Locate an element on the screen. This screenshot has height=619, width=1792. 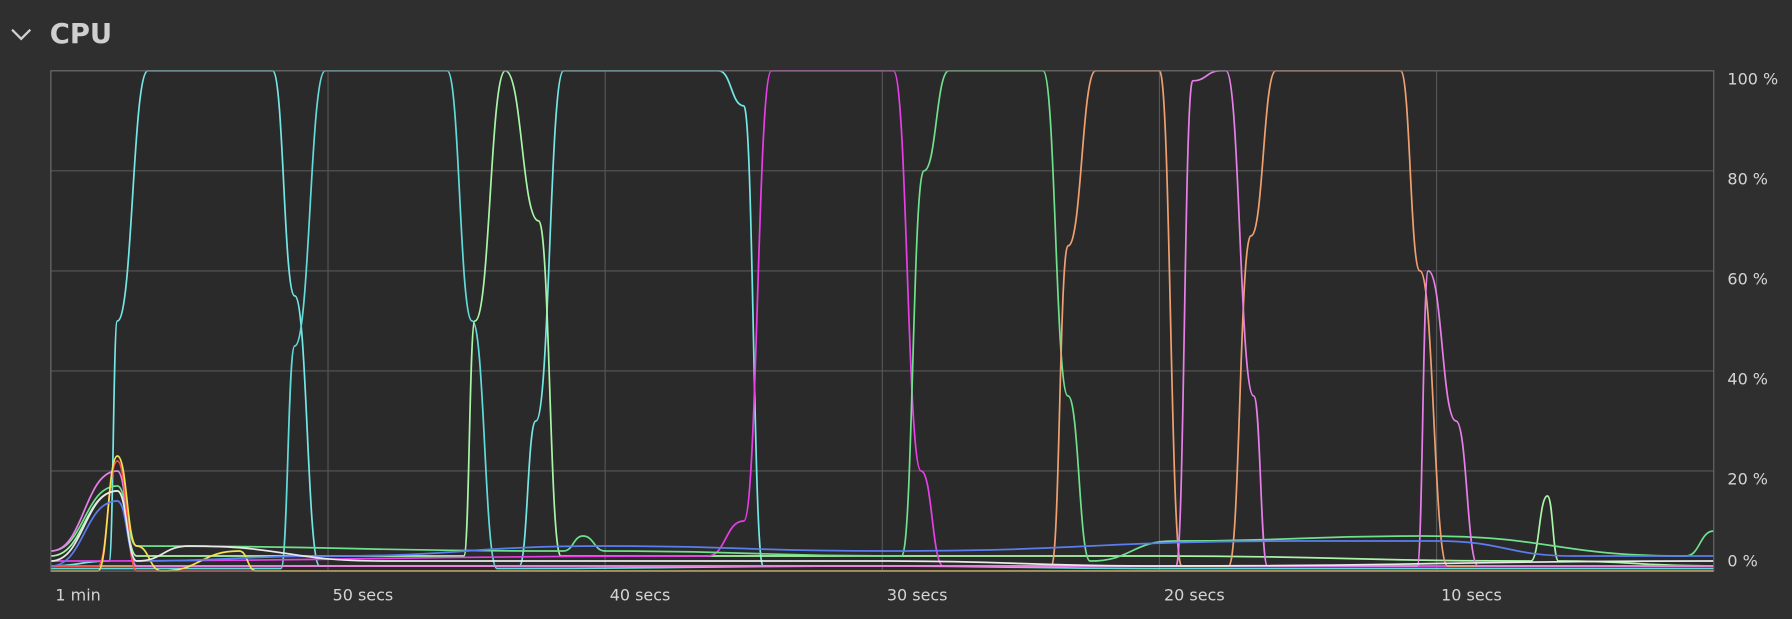
collapse-chevron is located at coordinates (21, 34).